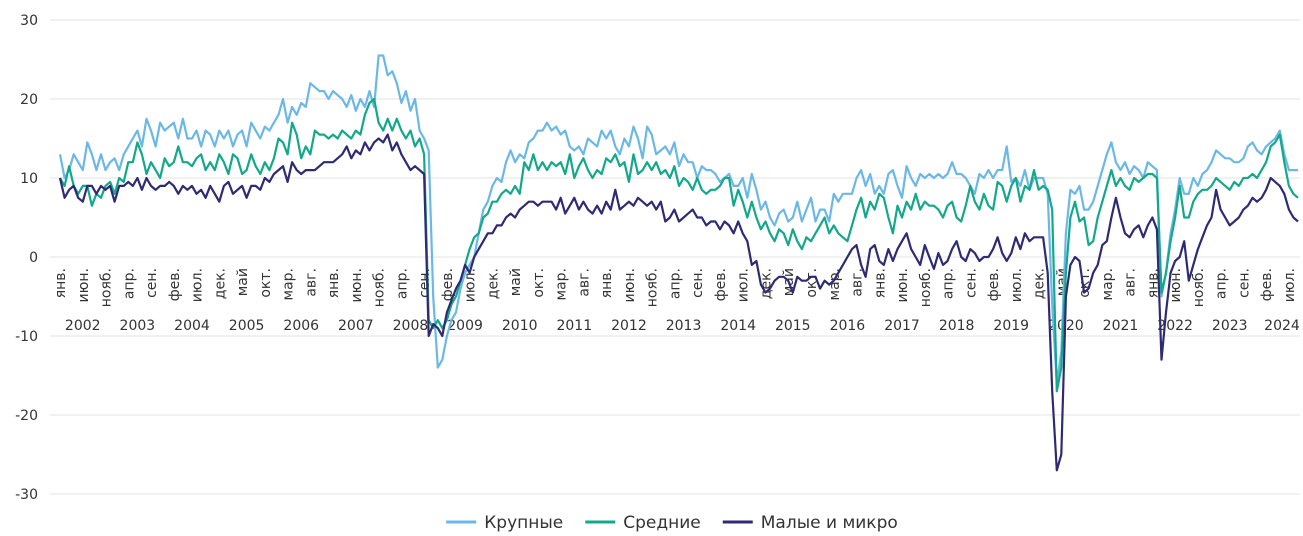  I want to click on year-label: 2023, so click(1230, 326).